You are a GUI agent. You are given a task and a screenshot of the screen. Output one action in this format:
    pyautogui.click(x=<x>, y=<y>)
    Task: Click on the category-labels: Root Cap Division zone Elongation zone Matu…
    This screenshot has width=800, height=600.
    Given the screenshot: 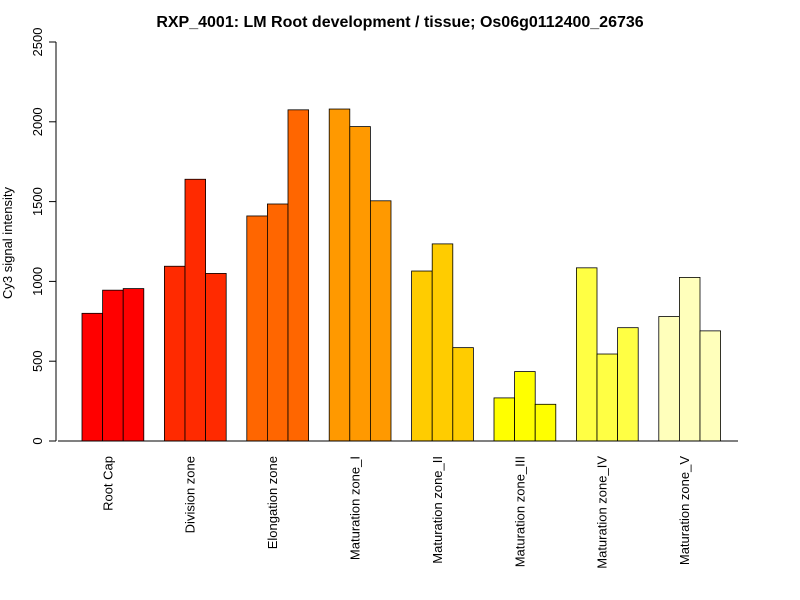 What is the action you would take?
    pyautogui.click(x=396, y=512)
    